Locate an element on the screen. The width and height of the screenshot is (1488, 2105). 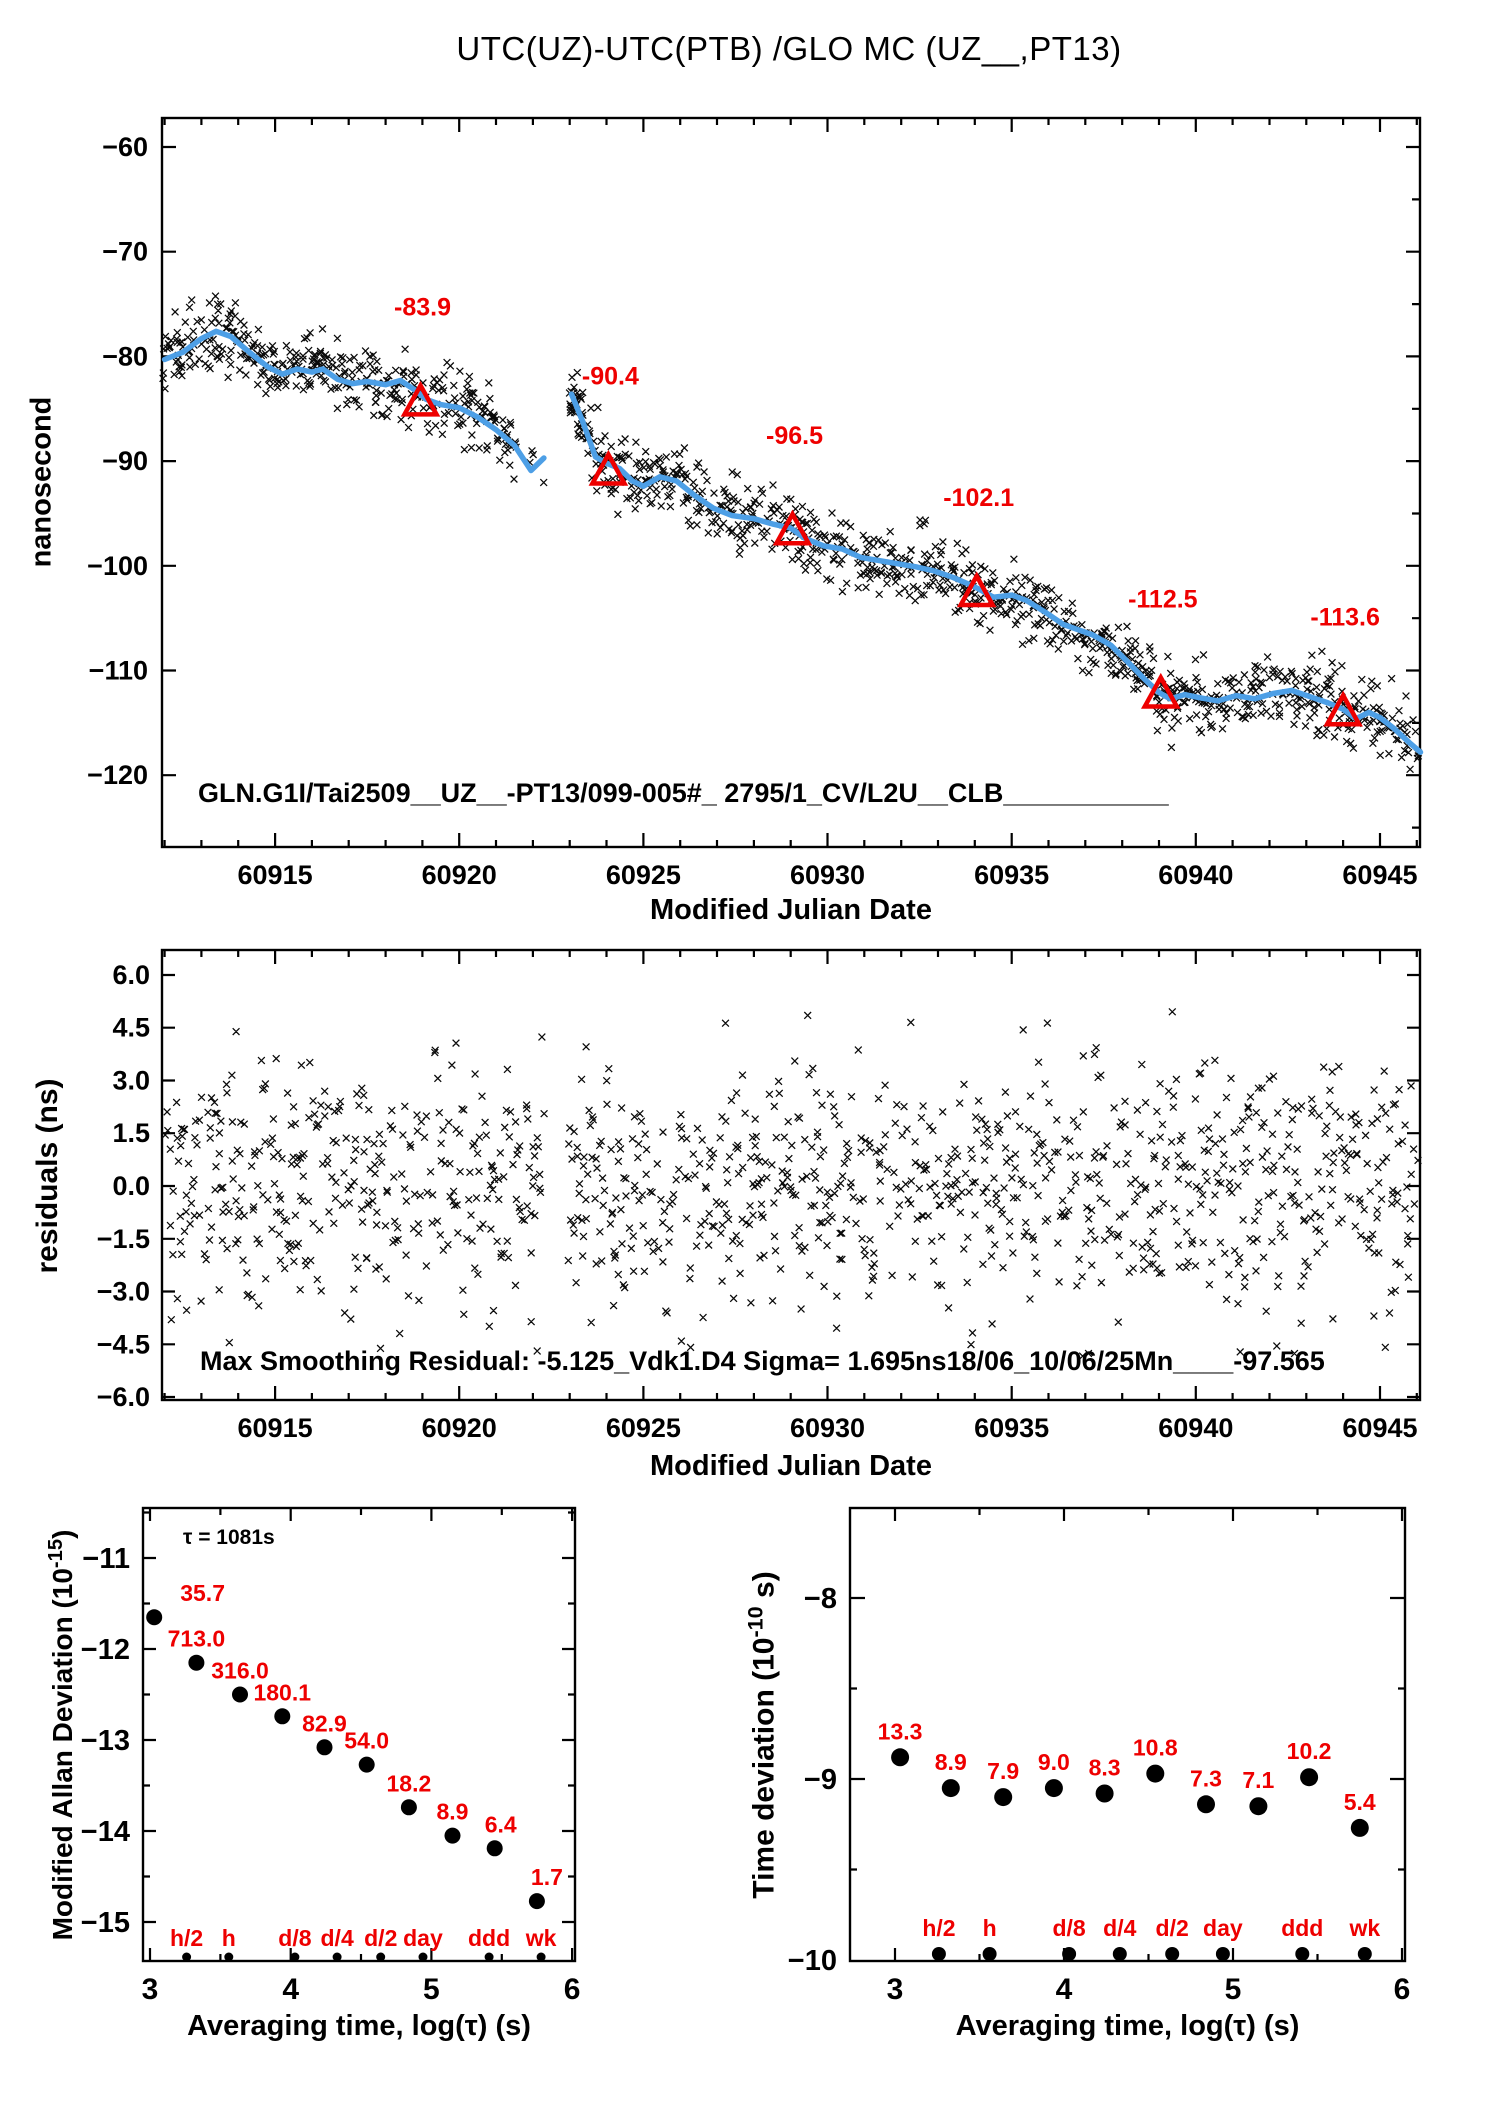
y-tick-label: −11 is located at coordinates (106, 1559).